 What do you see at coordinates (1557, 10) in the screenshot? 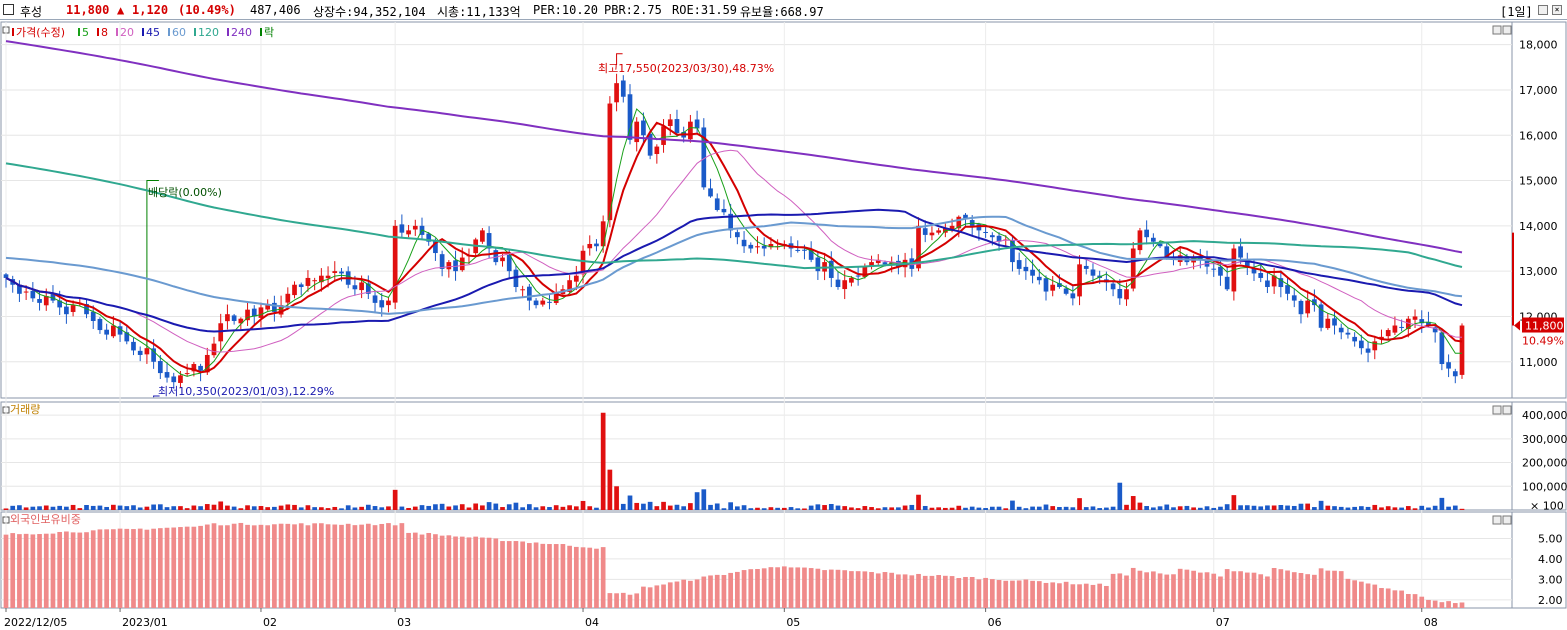
I see `close-icon: ×` at bounding box center [1557, 10].